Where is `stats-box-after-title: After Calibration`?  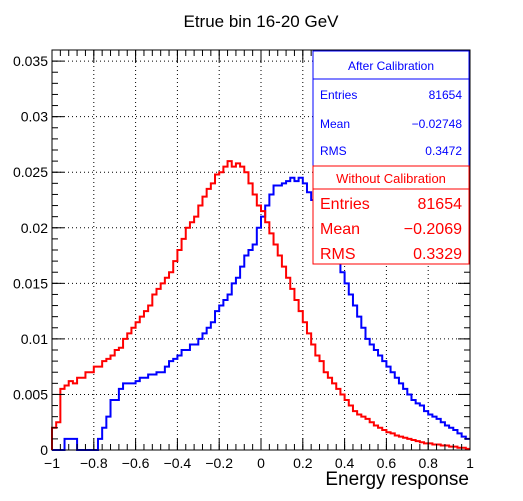 stats-box-after-title: After Calibration is located at coordinates (391, 66).